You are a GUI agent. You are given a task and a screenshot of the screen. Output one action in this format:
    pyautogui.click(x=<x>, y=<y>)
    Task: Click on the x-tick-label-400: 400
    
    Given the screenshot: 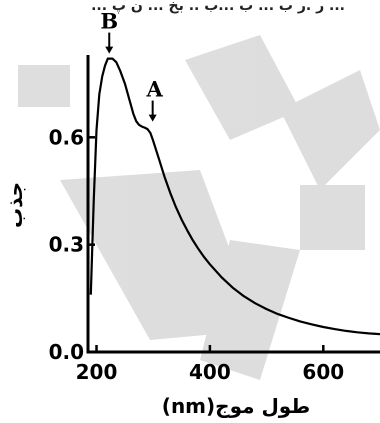 What is the action you would take?
    pyautogui.click(x=210, y=372)
    